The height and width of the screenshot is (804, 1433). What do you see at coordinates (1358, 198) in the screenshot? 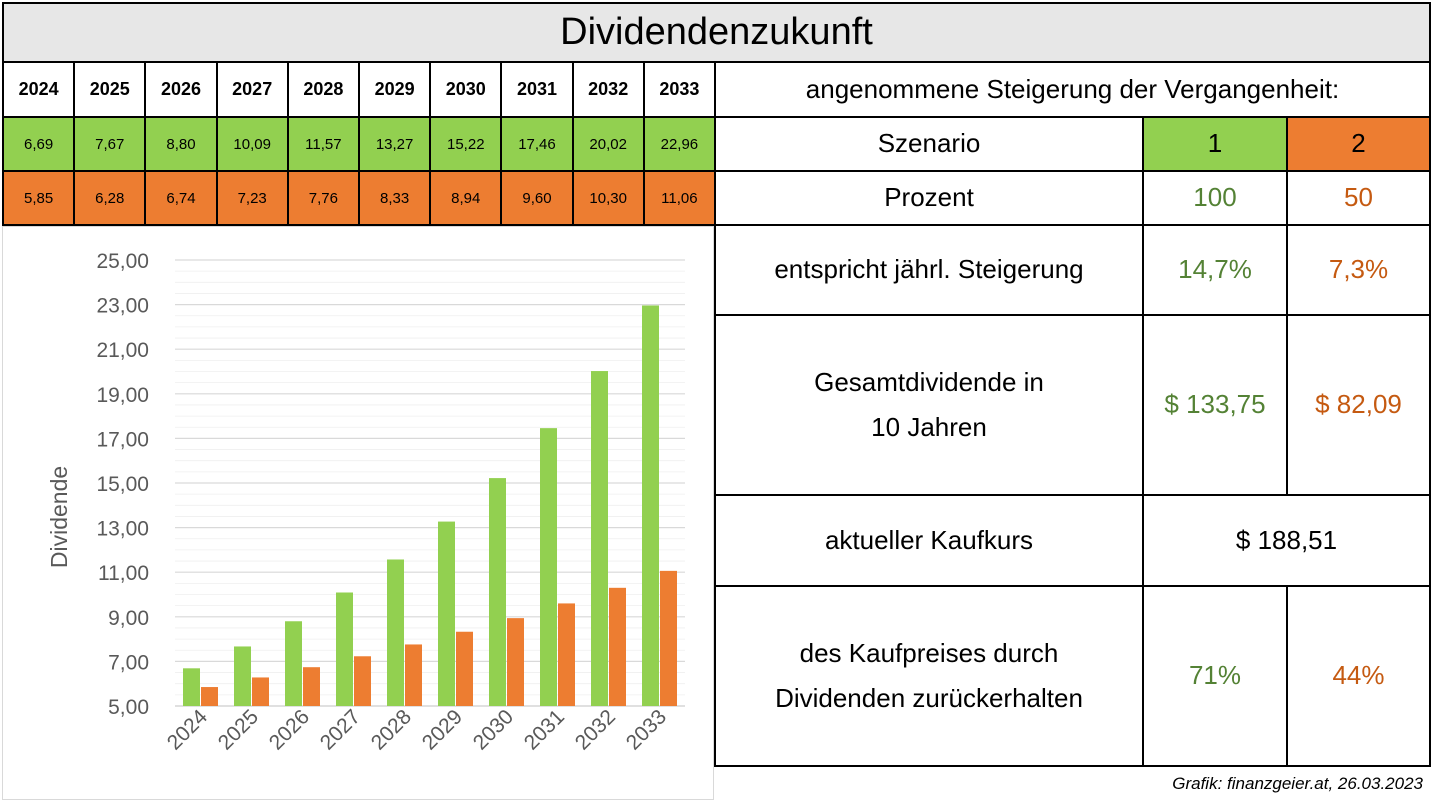
I see `prozent-2-value: 50` at bounding box center [1358, 198].